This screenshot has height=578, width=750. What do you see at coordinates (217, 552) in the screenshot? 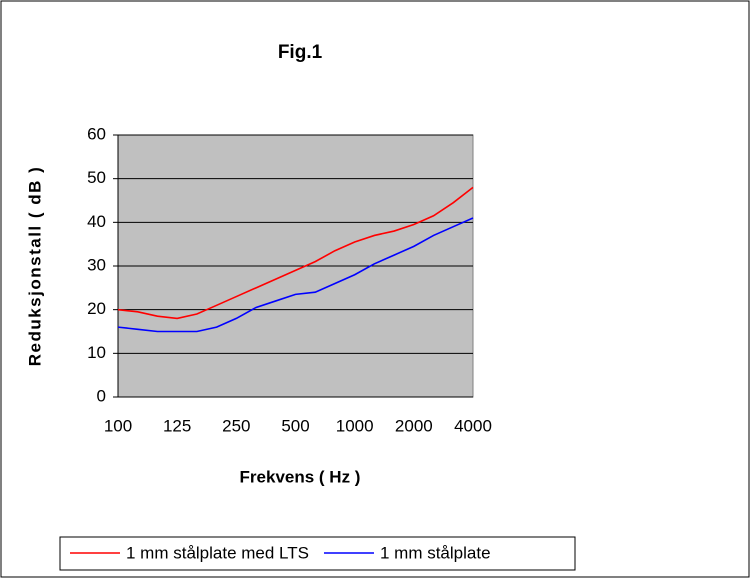
I see `legend-label: 1 mm stålplate med LTS` at bounding box center [217, 552].